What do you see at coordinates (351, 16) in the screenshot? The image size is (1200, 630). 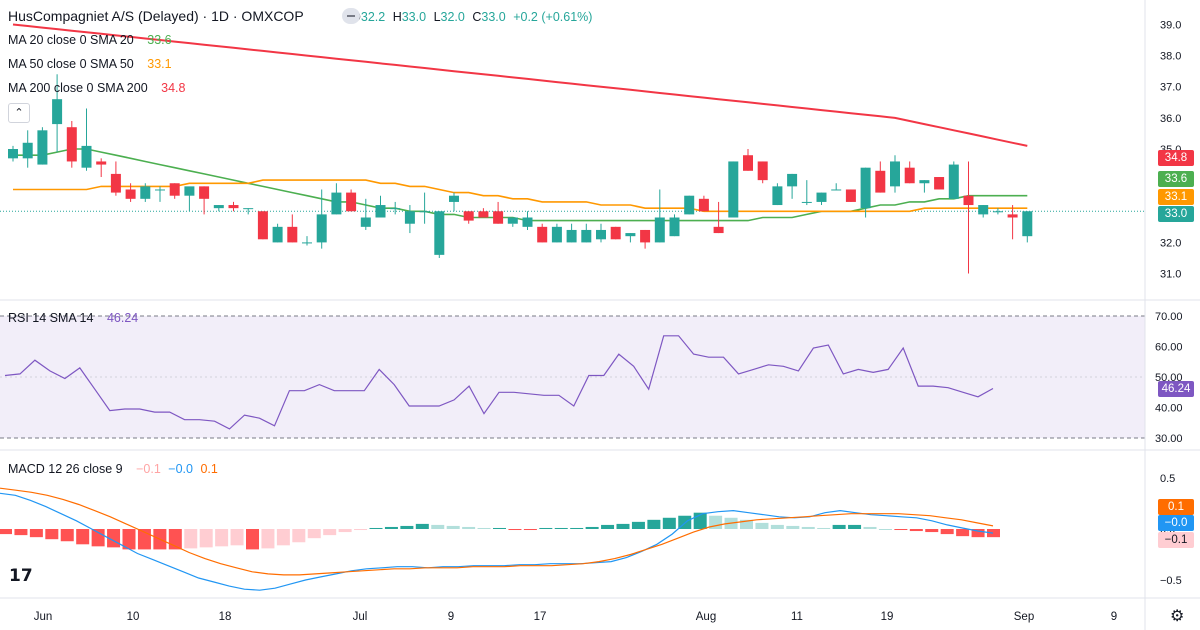 I see `indicator-toggle-icon` at bounding box center [351, 16].